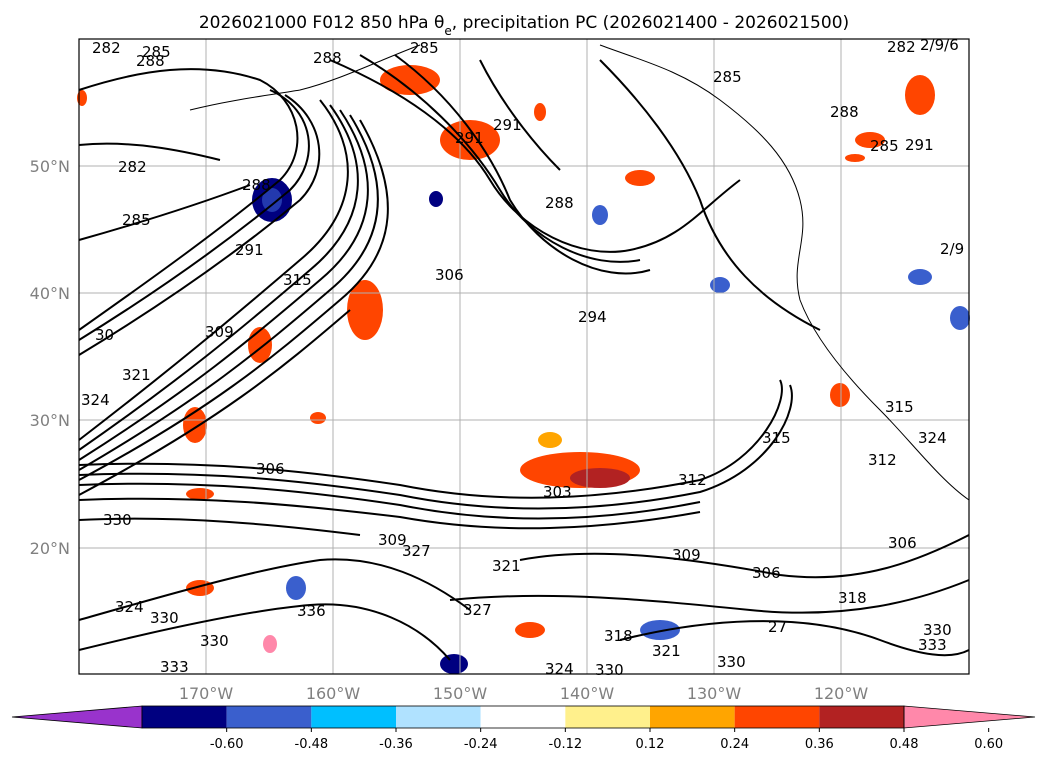 The image size is (1047, 767). Describe the element at coordinates (206, 693) in the screenshot. I see `lon-label-170w: 170°W` at that location.